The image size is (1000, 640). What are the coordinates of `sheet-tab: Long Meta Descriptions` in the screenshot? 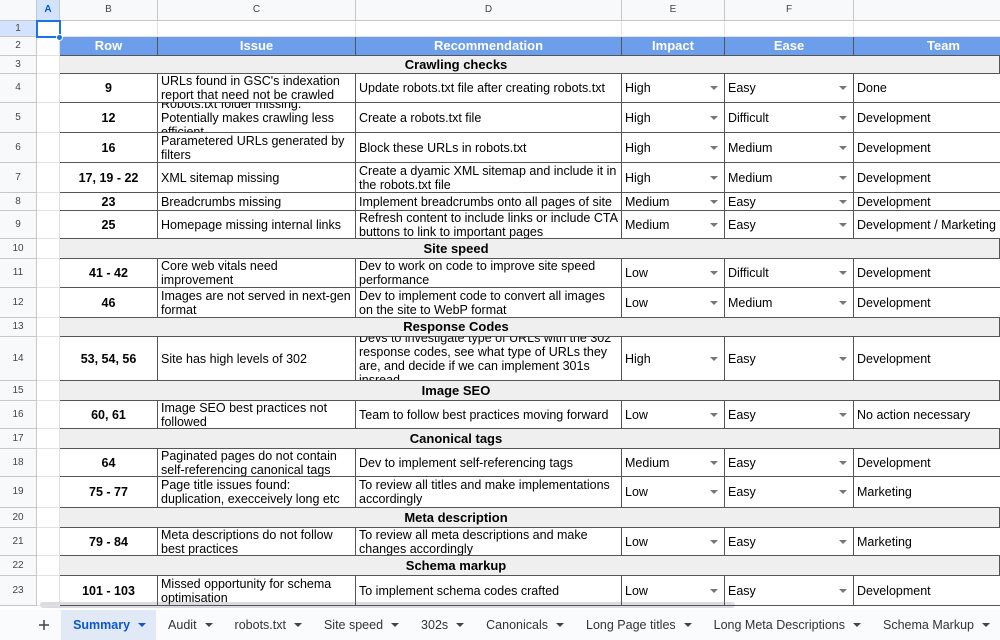 It's located at (786, 625).